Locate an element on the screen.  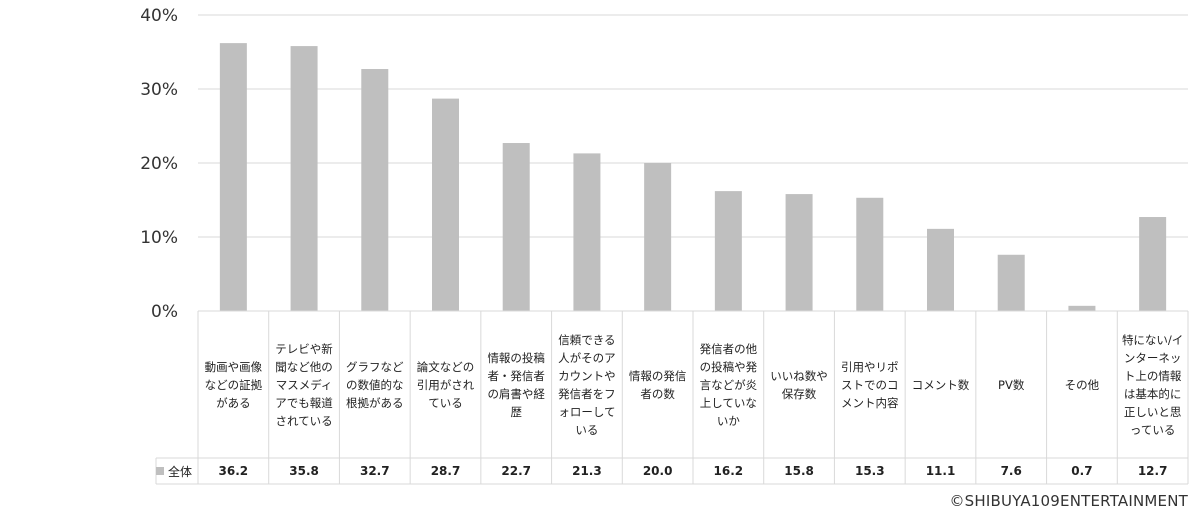
data-label: 16.2 is located at coordinates (728, 471).